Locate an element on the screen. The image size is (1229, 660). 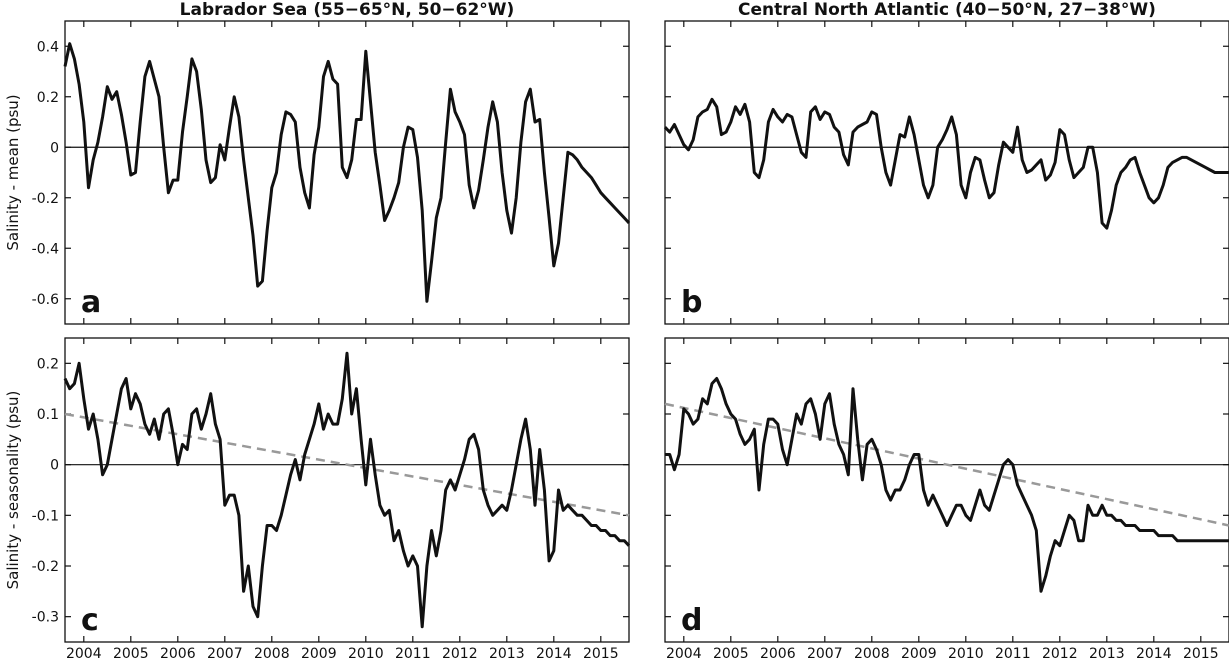
panel-c-xtick-label: 2010 is located at coordinates (366, 653).